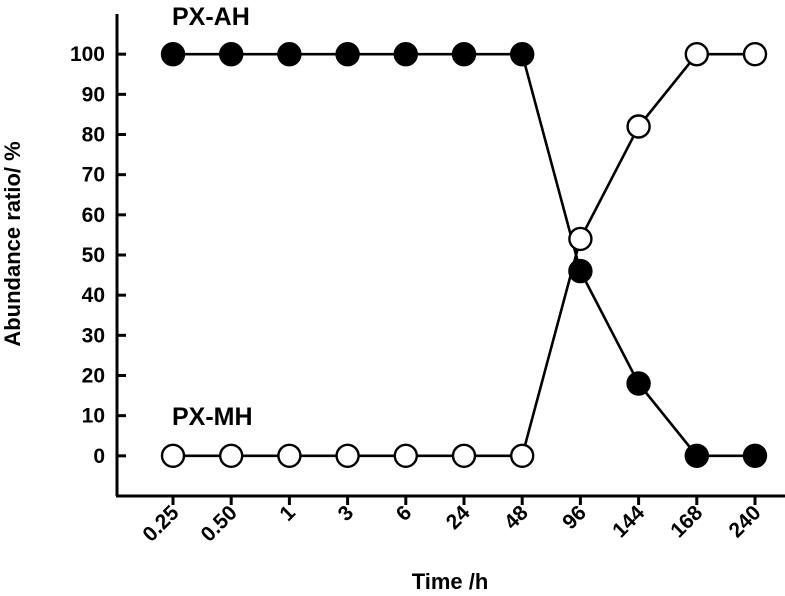 The width and height of the screenshot is (785, 596). What do you see at coordinates (628, 521) in the screenshot?
I see `x-tick-label: 144` at bounding box center [628, 521].